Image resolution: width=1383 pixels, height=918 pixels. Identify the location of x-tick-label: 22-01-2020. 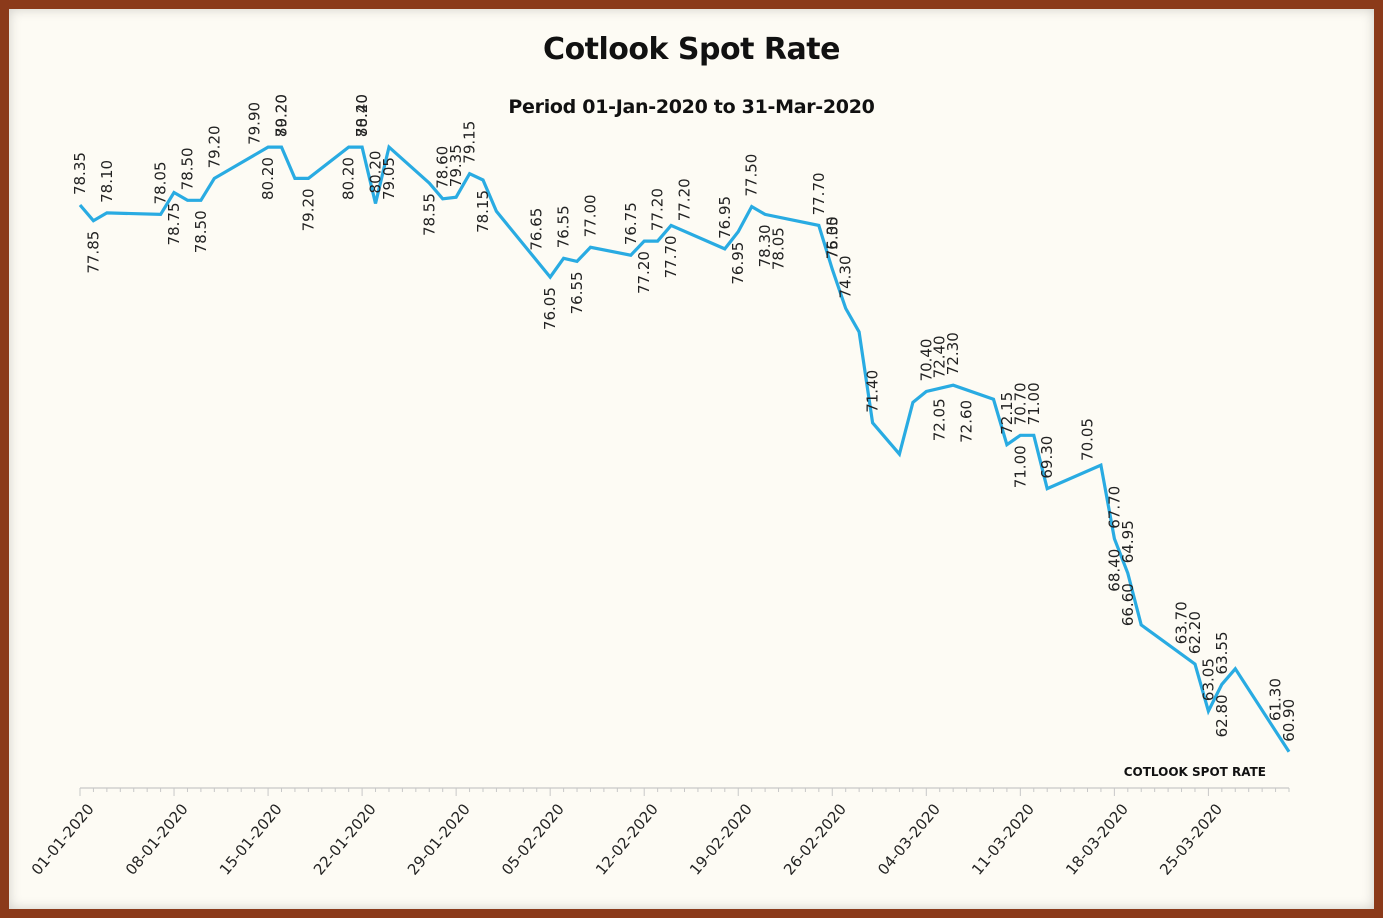
(345, 839).